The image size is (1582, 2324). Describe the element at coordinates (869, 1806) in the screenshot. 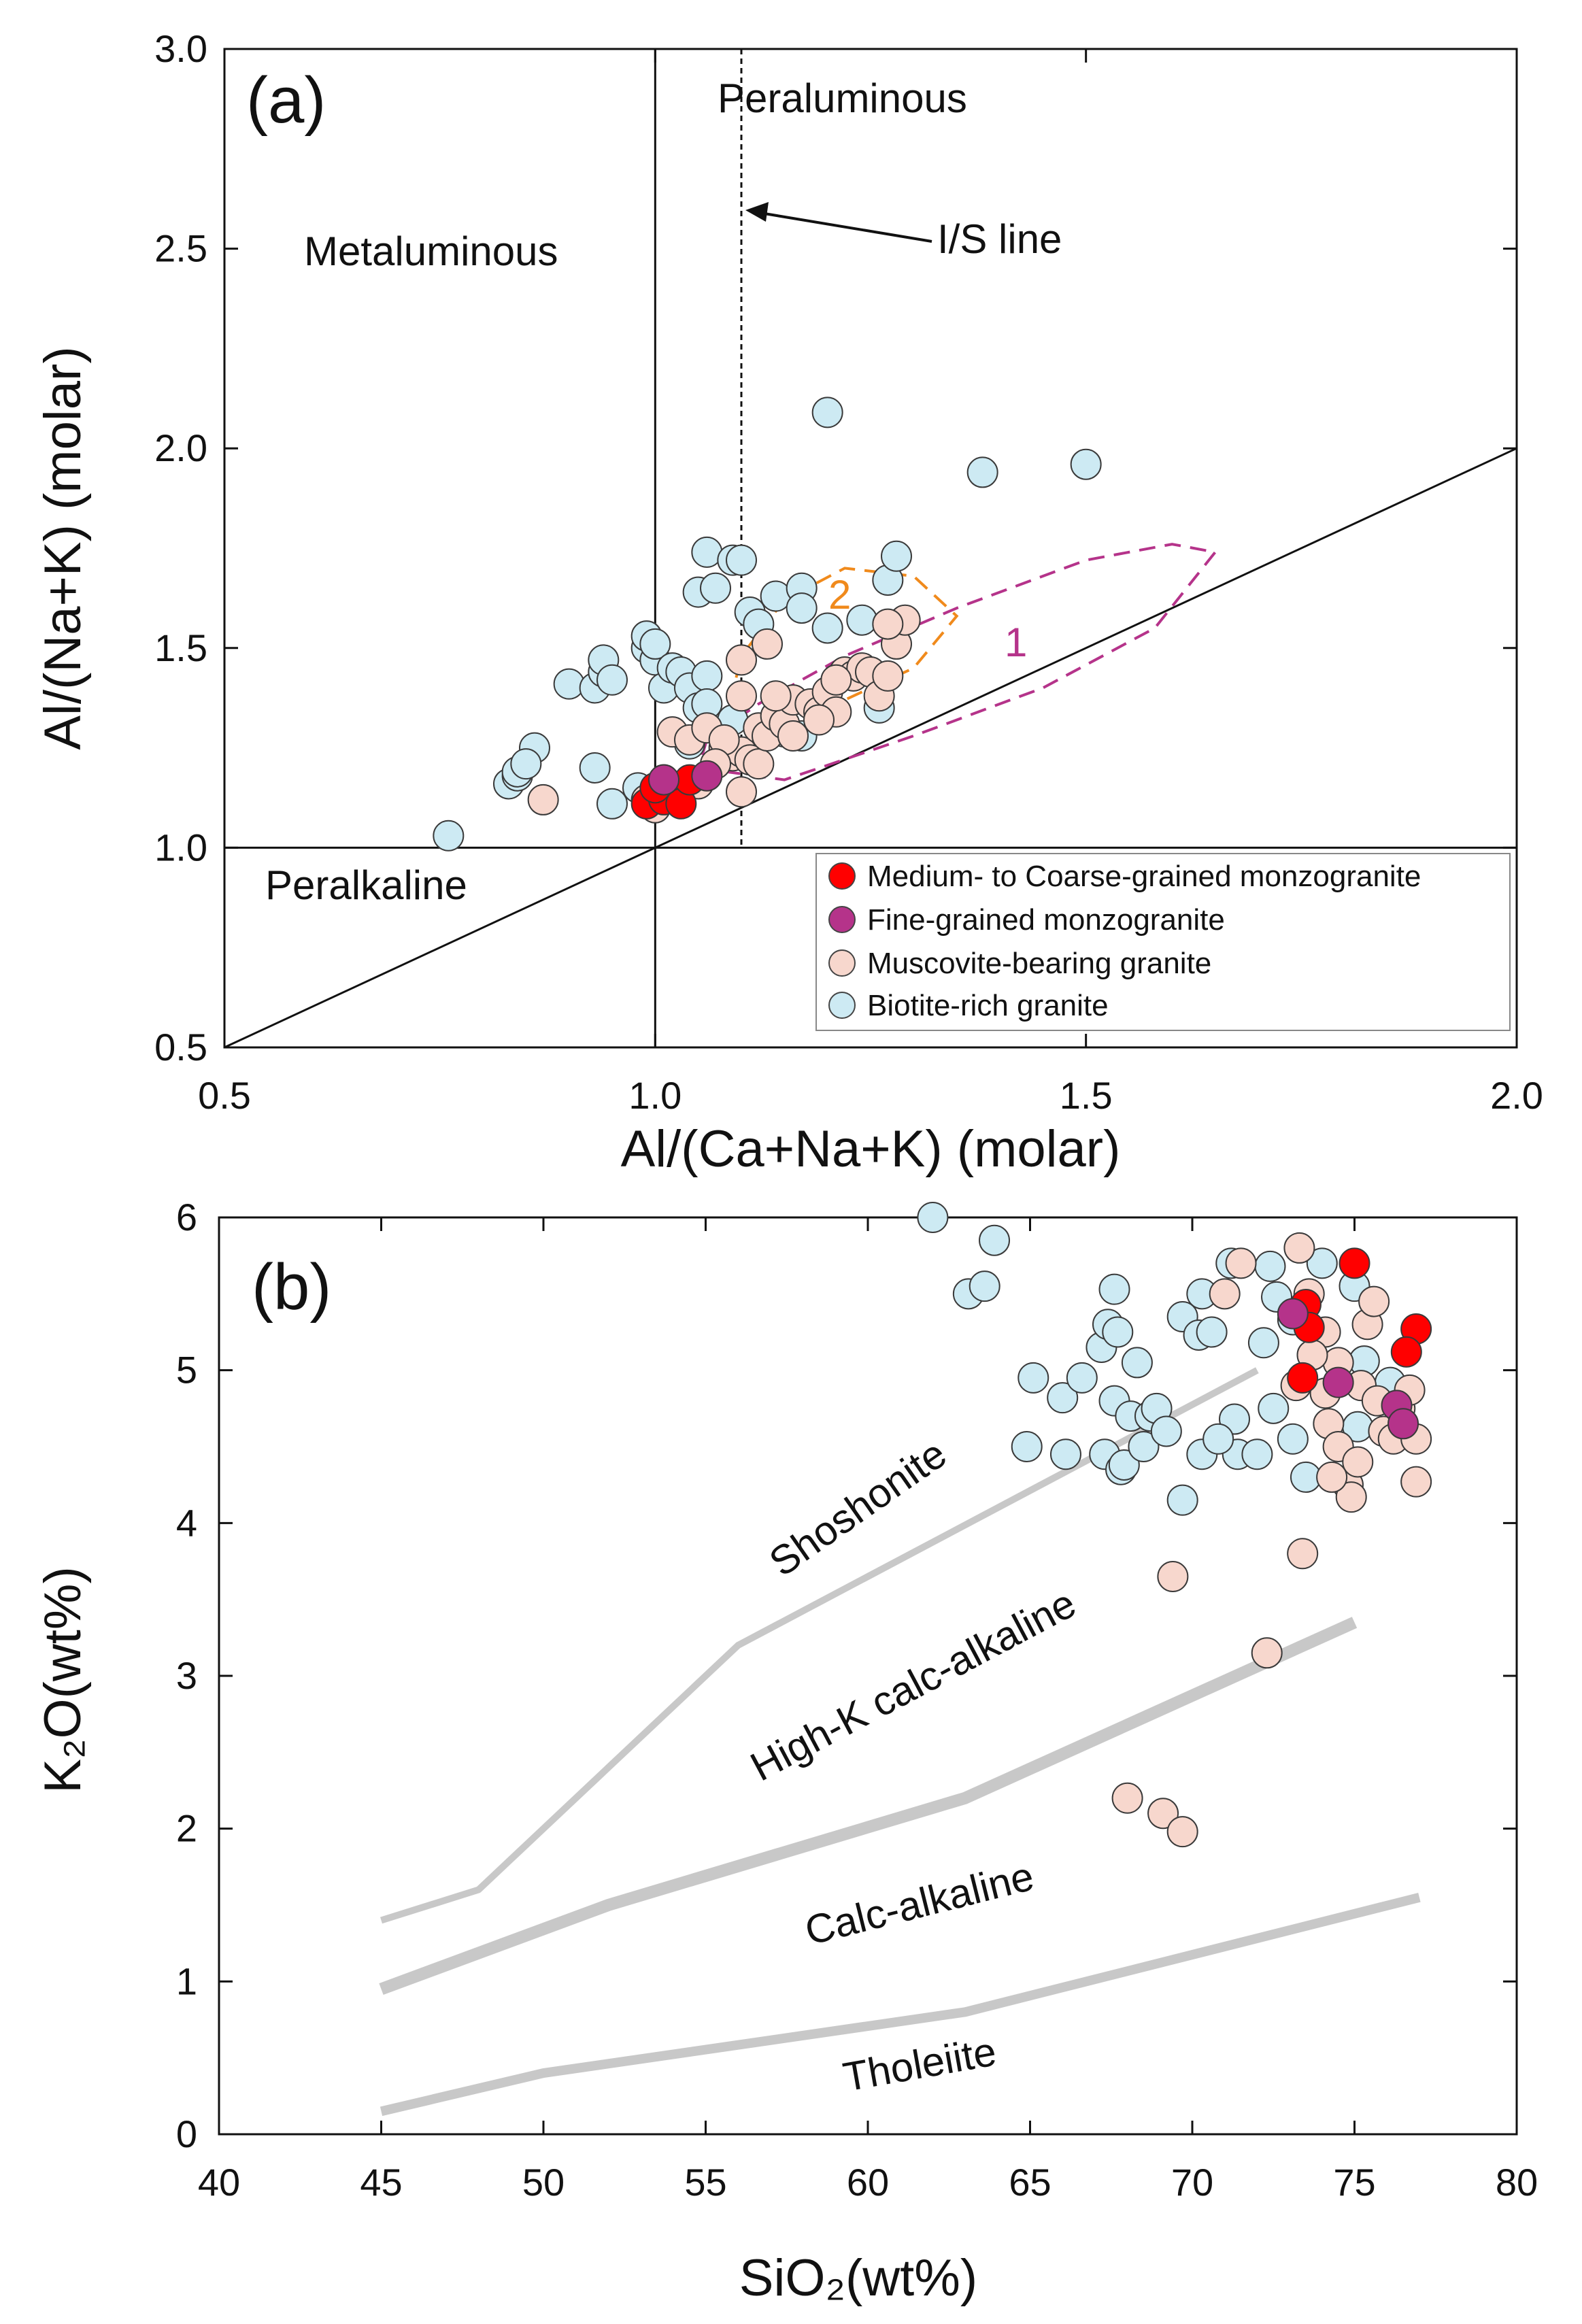

I see `boundary-highk-calc` at that location.